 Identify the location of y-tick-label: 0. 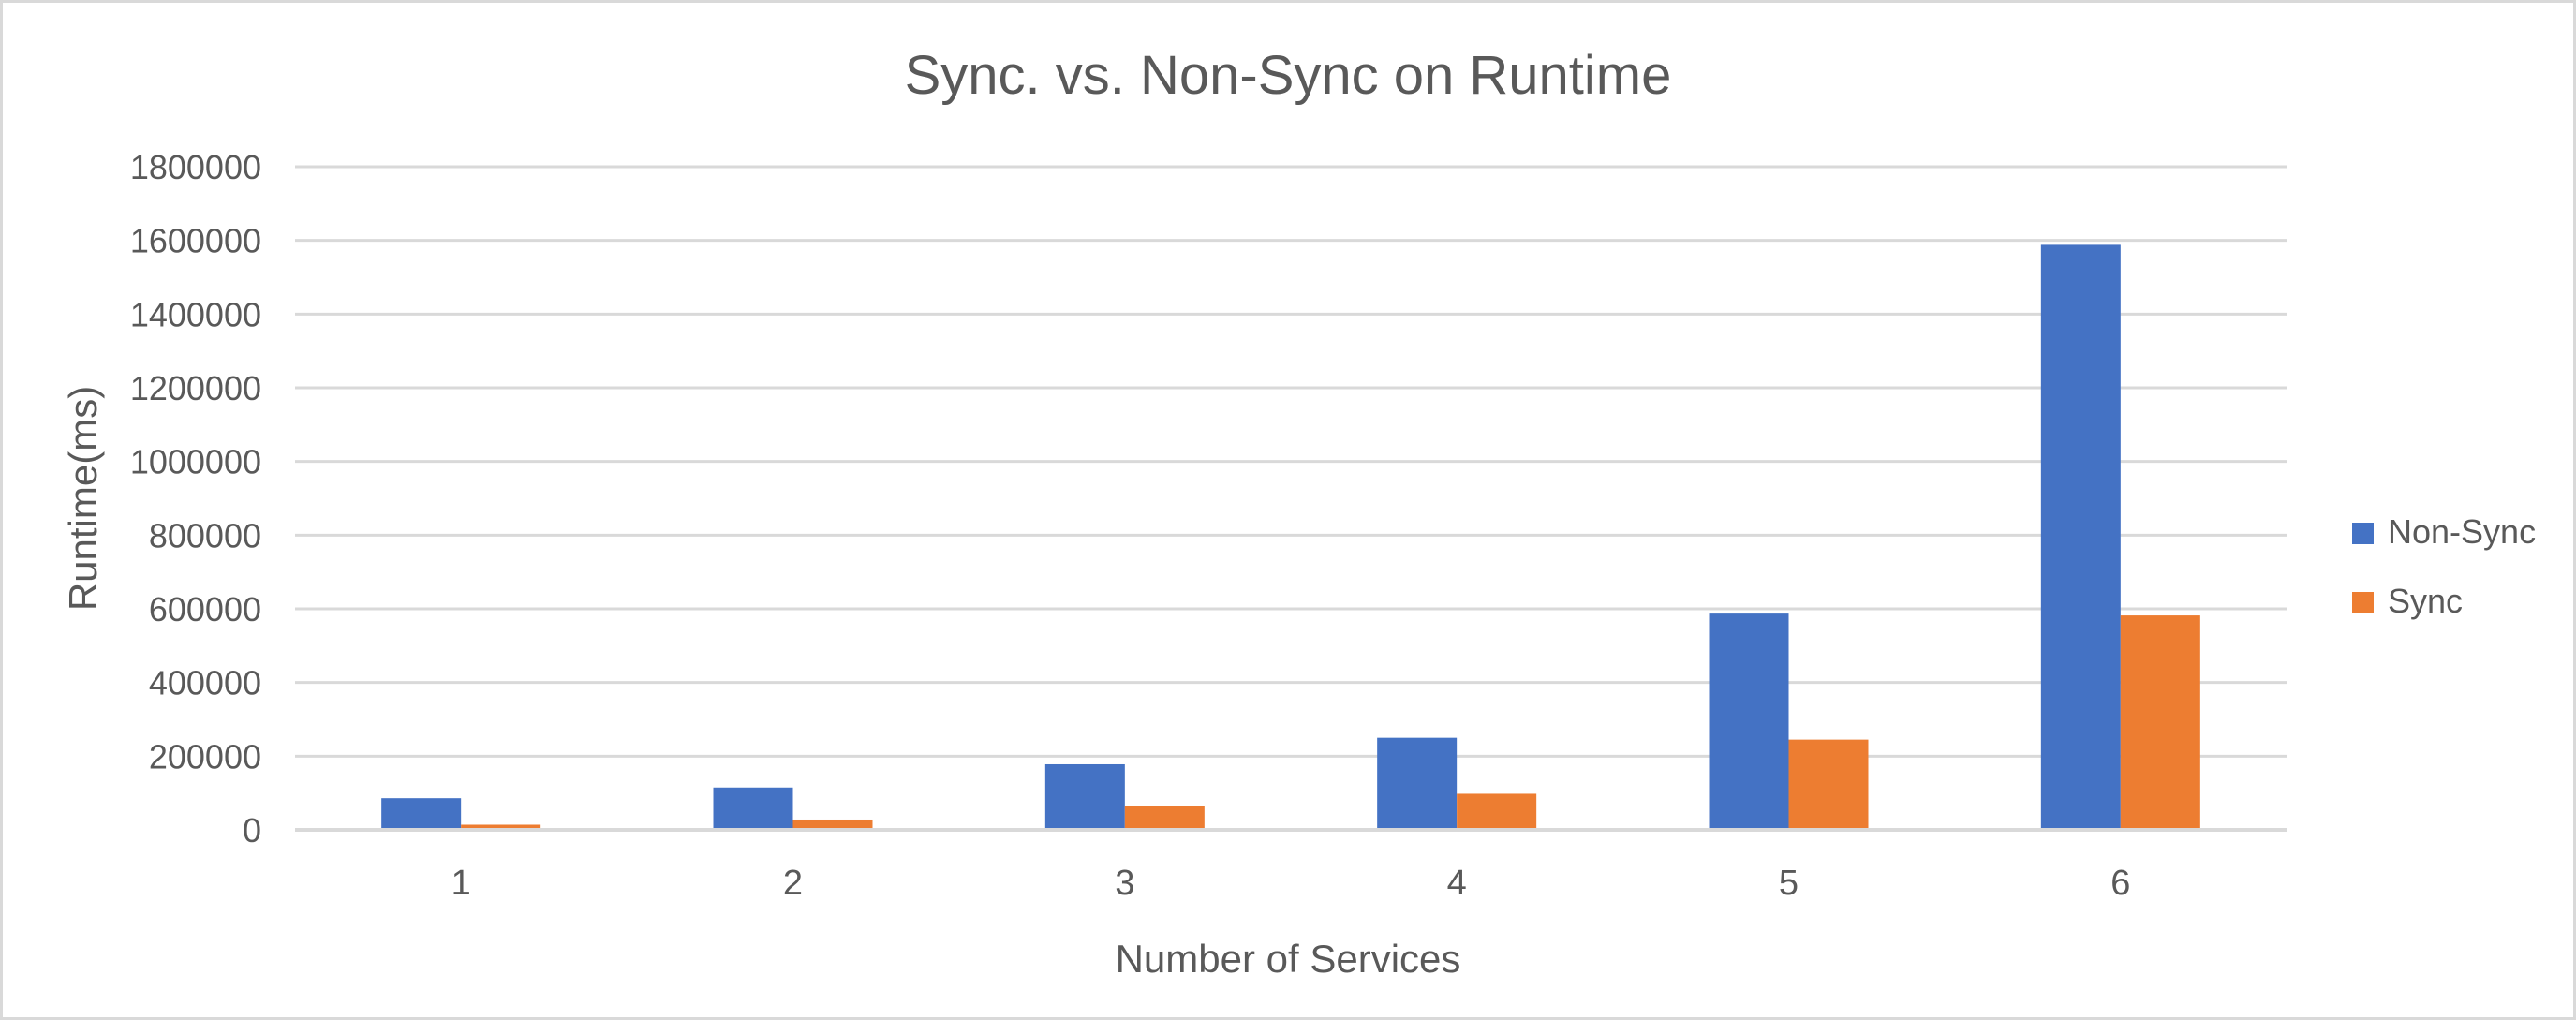
(252, 830).